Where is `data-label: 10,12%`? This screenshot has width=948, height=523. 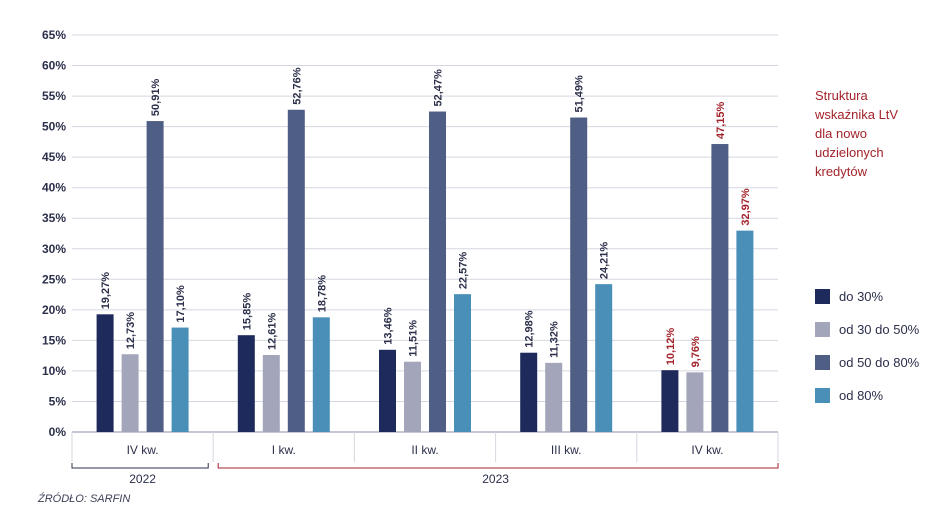 data-label: 10,12% is located at coordinates (671, 347).